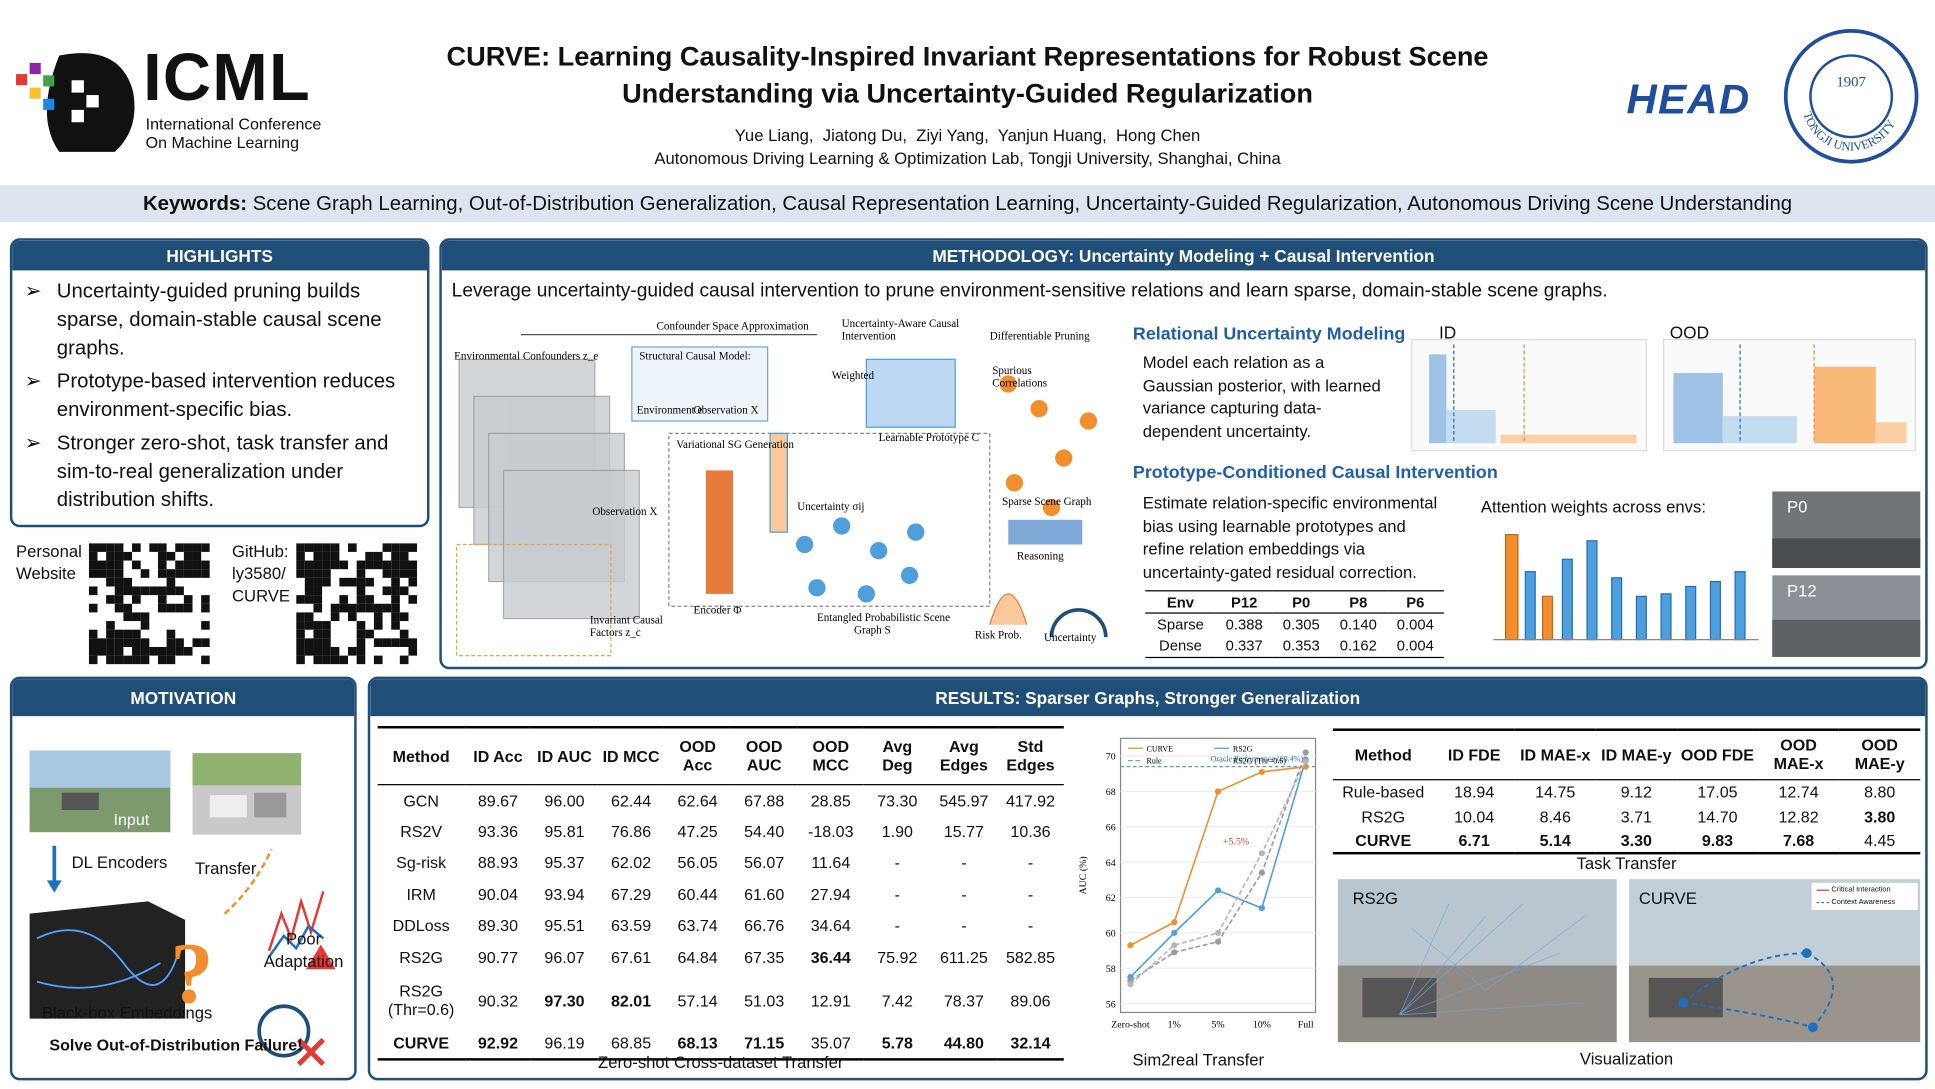  What do you see at coordinates (764, 925) in the screenshot?
I see `table-cell: 66.76` at bounding box center [764, 925].